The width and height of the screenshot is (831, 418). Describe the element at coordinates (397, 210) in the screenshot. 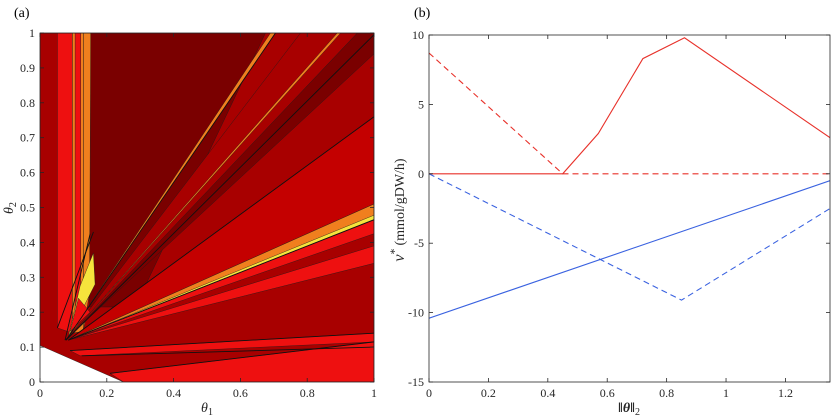

I see `panel-b-ylabel: v*(mmol/gDW/h)` at that location.